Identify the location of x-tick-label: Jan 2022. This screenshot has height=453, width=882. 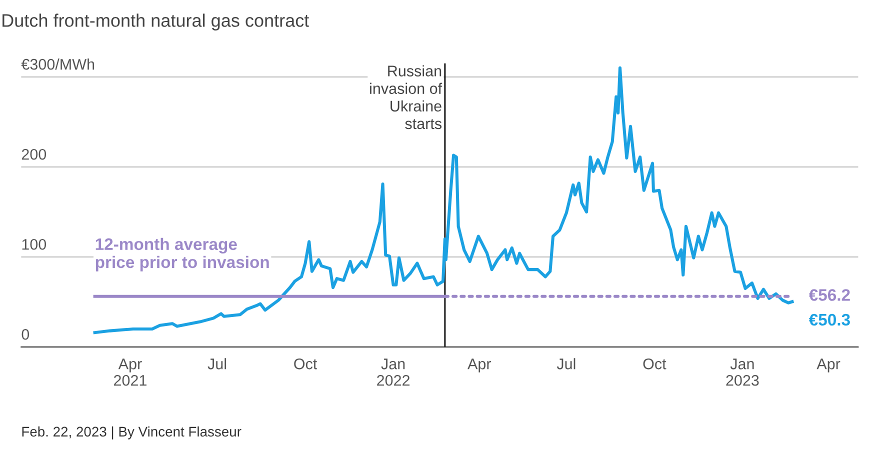
(393, 372).